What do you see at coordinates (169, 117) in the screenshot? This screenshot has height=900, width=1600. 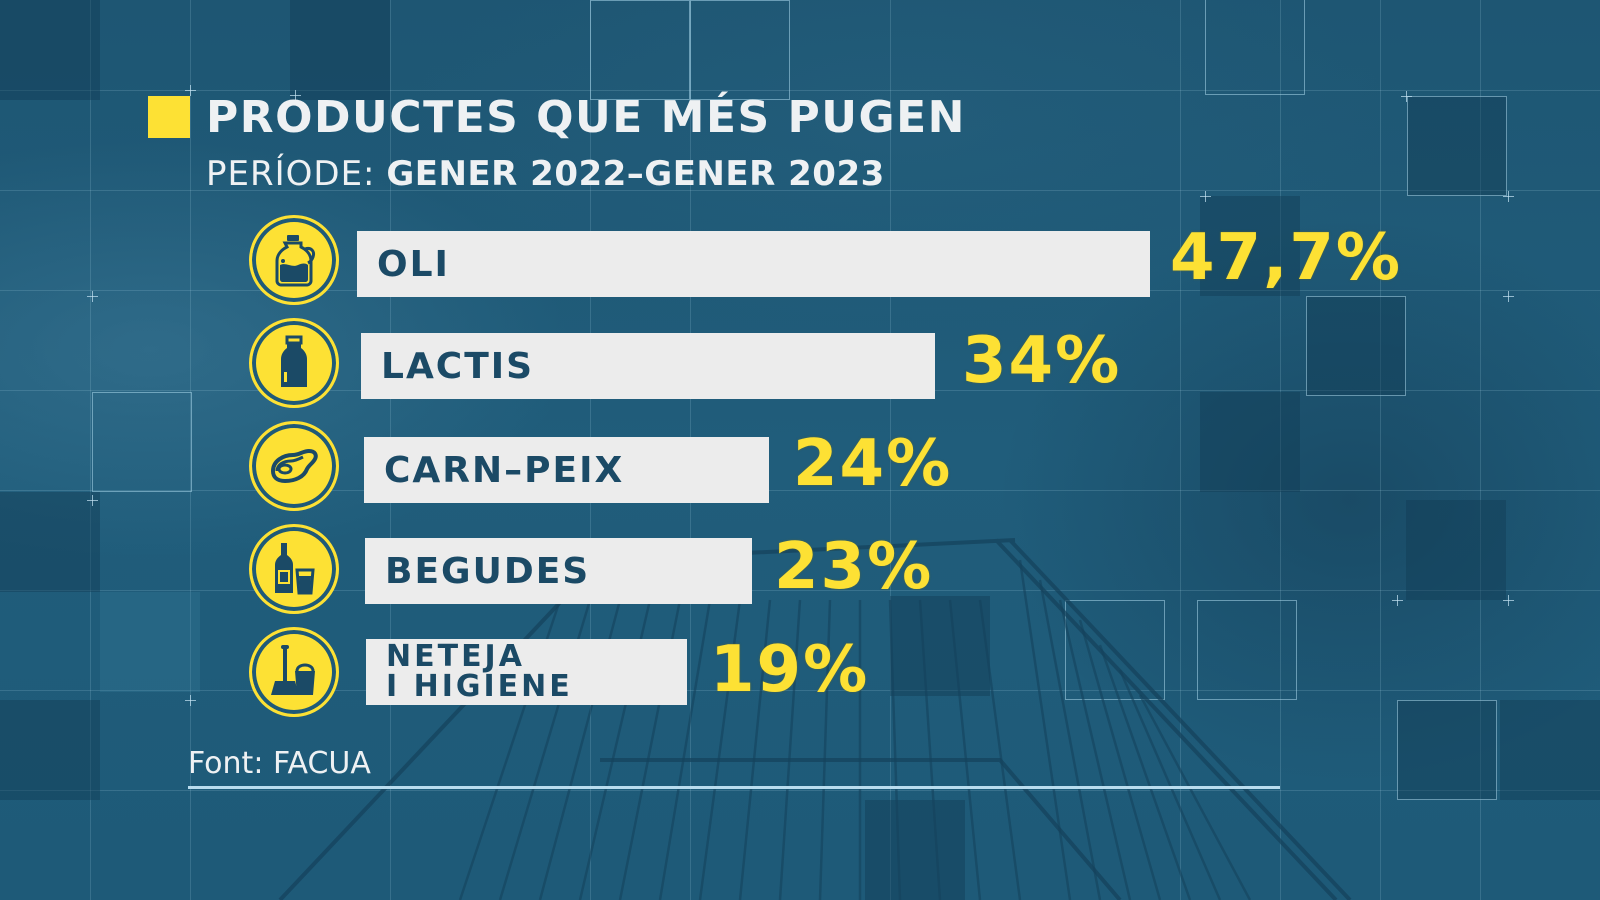 I see `title-accent-square` at bounding box center [169, 117].